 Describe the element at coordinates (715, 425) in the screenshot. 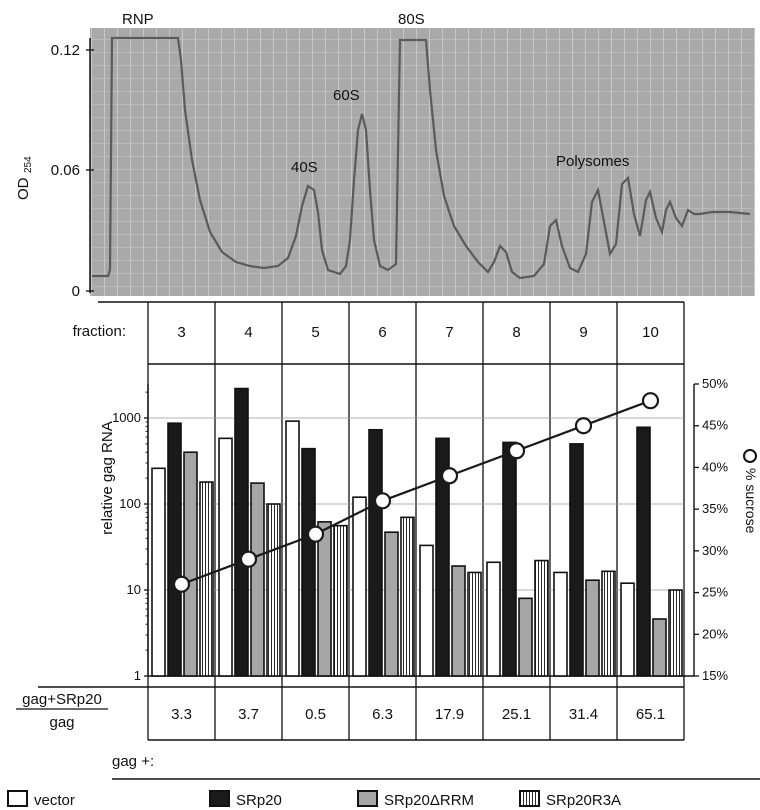

I see `right-y-tick-label: 45%` at that location.